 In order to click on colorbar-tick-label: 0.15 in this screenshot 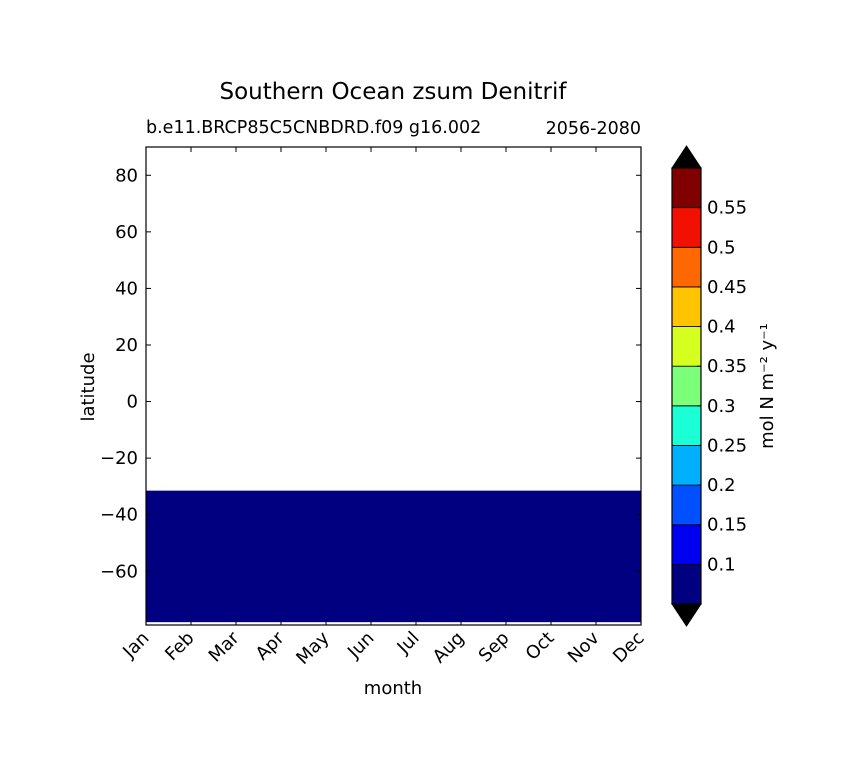, I will do `click(727, 525)`.